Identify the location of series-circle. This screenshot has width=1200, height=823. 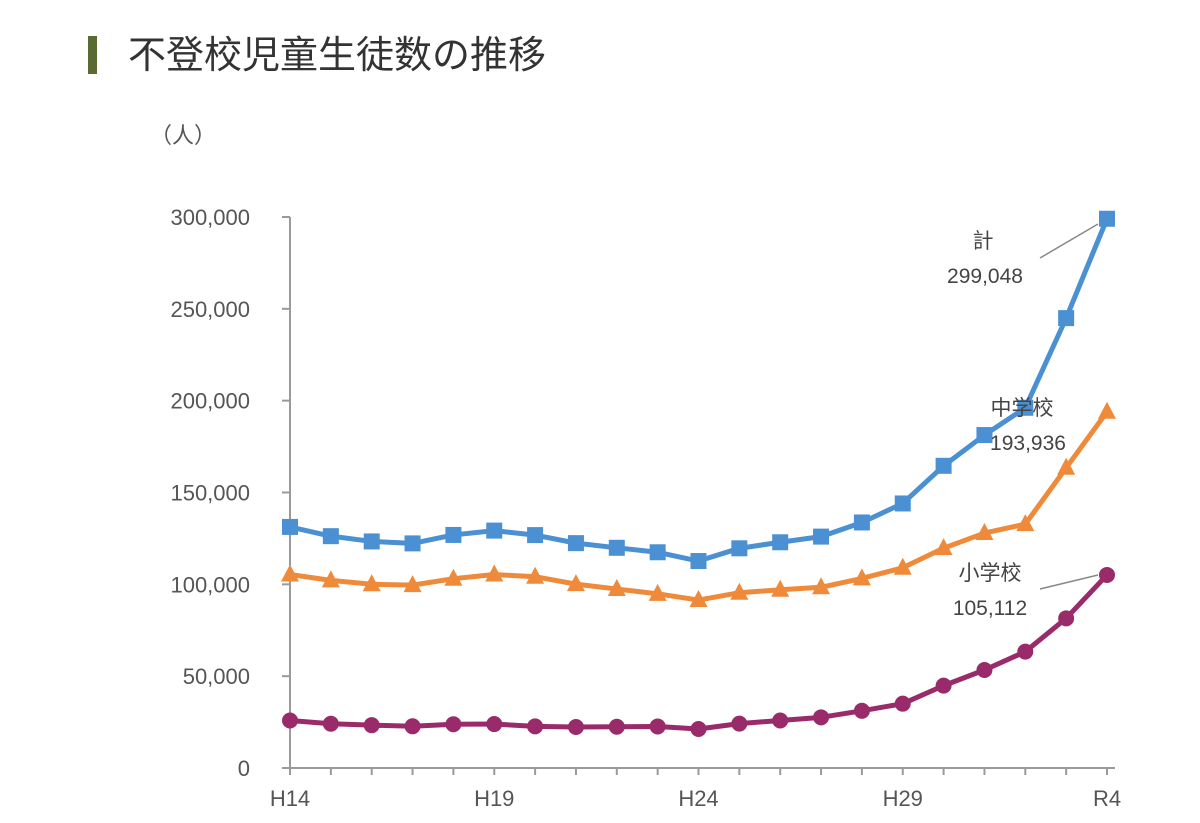
(698, 651).